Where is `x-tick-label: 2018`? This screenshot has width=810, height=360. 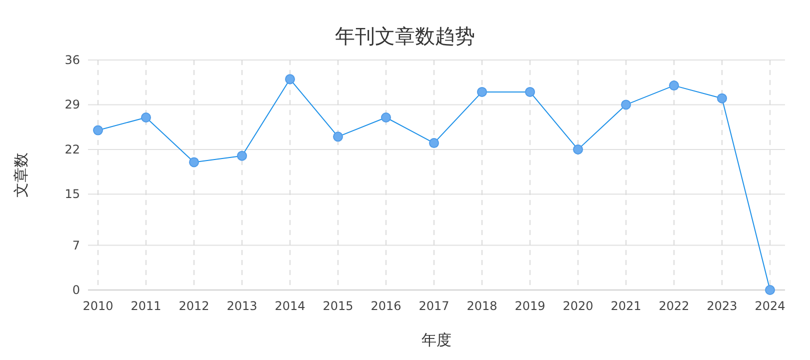 x-tick-label: 2018 is located at coordinates (482, 306).